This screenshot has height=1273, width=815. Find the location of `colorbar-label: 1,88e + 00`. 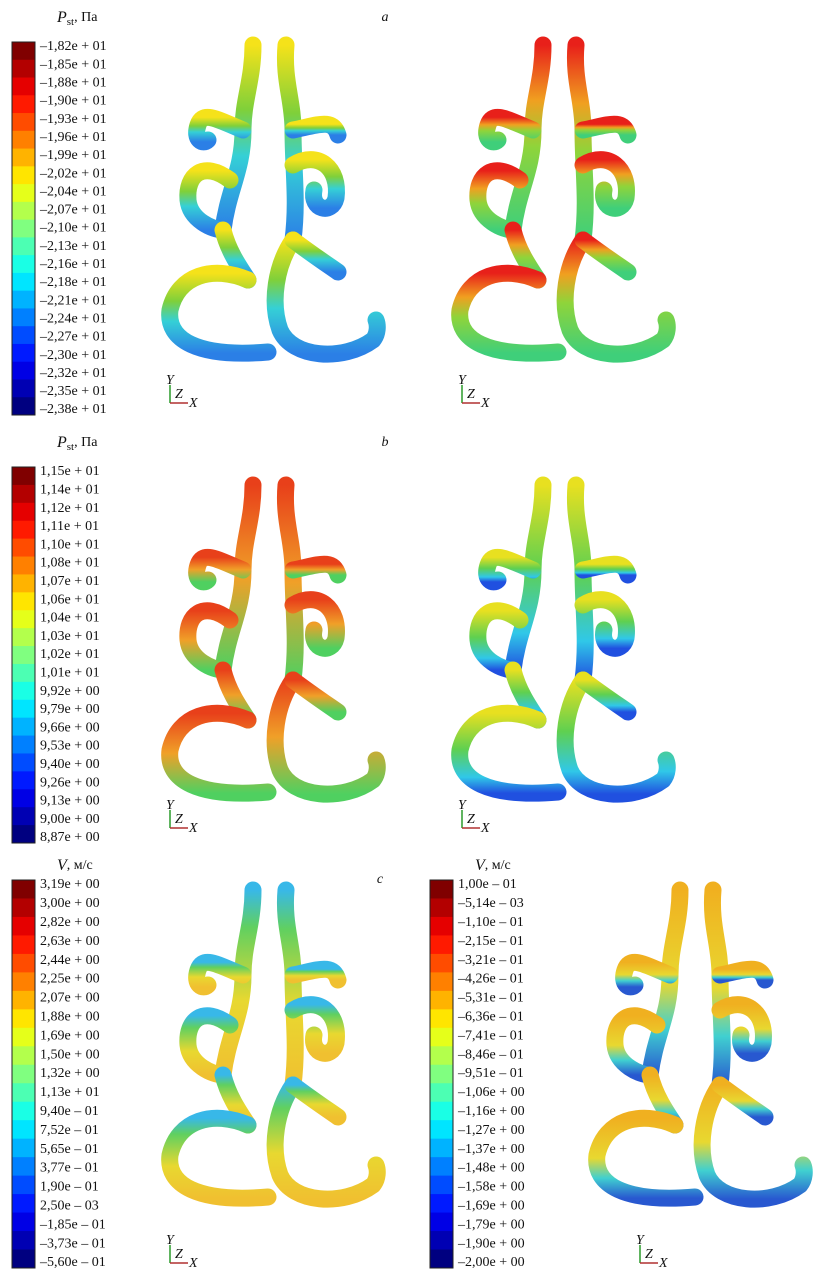

colorbar-label: 1,88e + 00 is located at coordinates (70, 1017).